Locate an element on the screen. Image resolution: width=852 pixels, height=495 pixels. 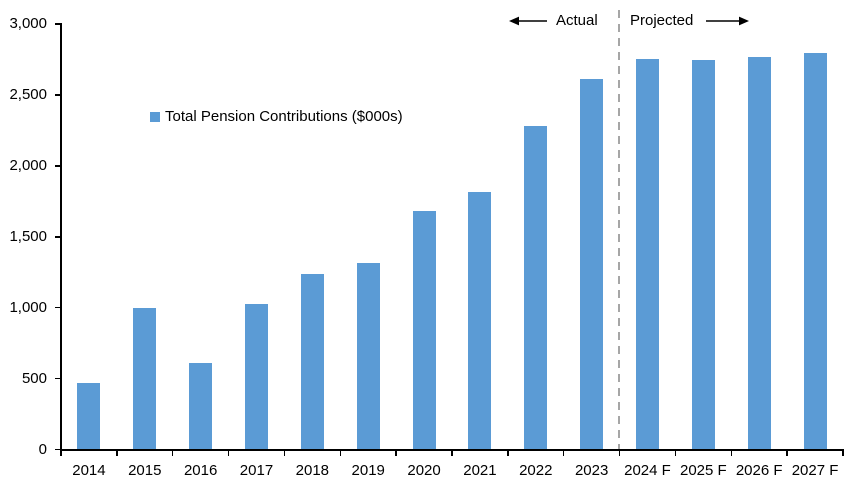
x-tick-label: 2022 is located at coordinates (536, 470).